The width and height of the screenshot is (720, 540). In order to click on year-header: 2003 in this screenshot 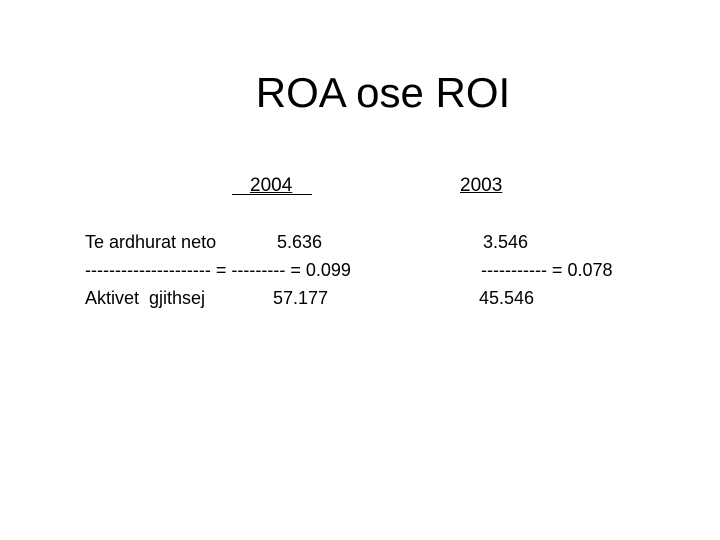, I will do `click(481, 185)`.